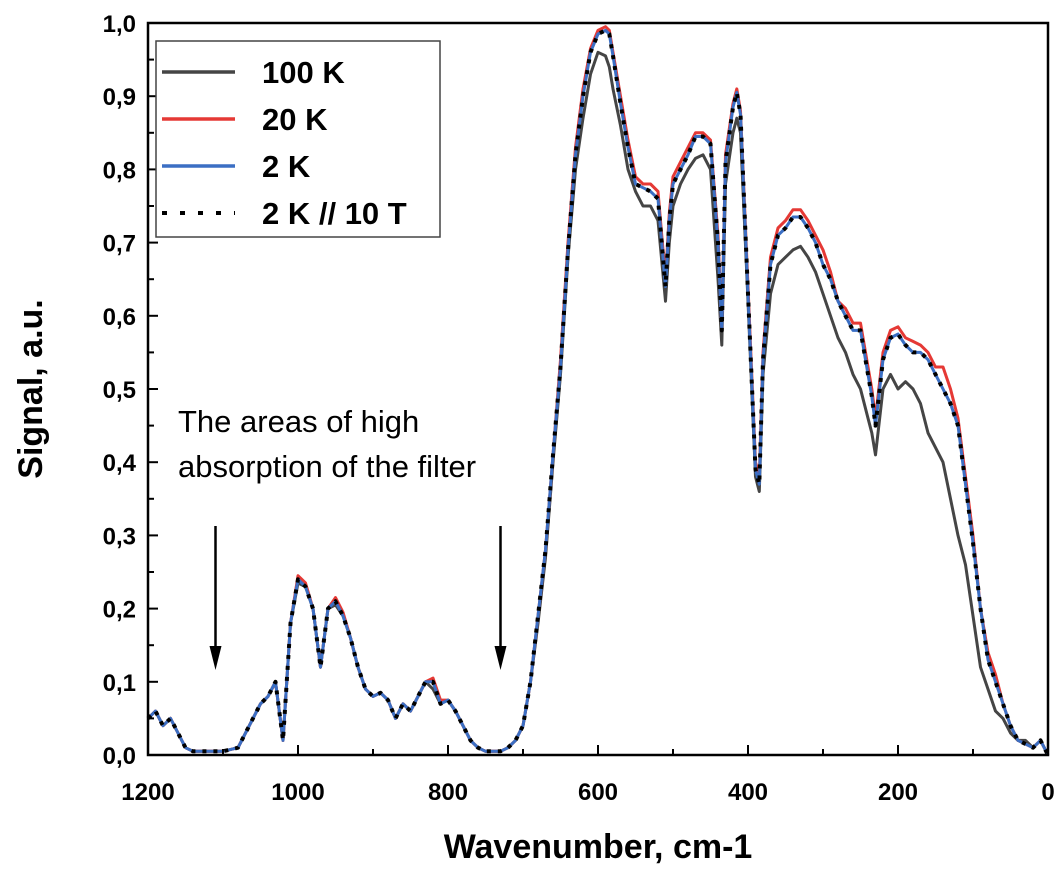 The height and width of the screenshot is (870, 1062). I want to click on y-tick-label: 0,6, so click(119, 317).